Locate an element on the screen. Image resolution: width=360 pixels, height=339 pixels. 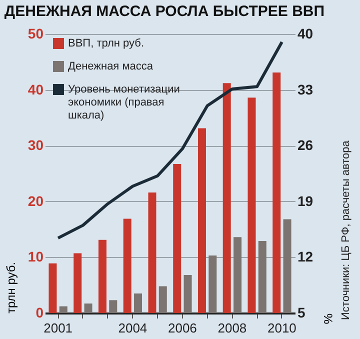
text: Источники: ЦБ РФ, расчеты автора is located at coordinates (346, 230).